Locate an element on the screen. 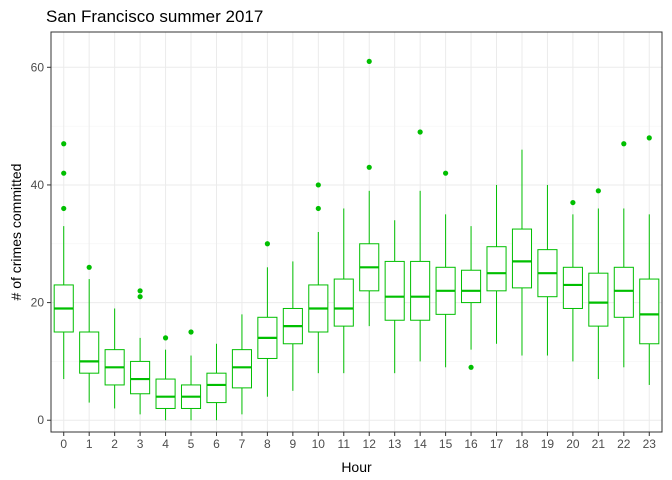  x-tick-label: 5 is located at coordinates (191, 444).